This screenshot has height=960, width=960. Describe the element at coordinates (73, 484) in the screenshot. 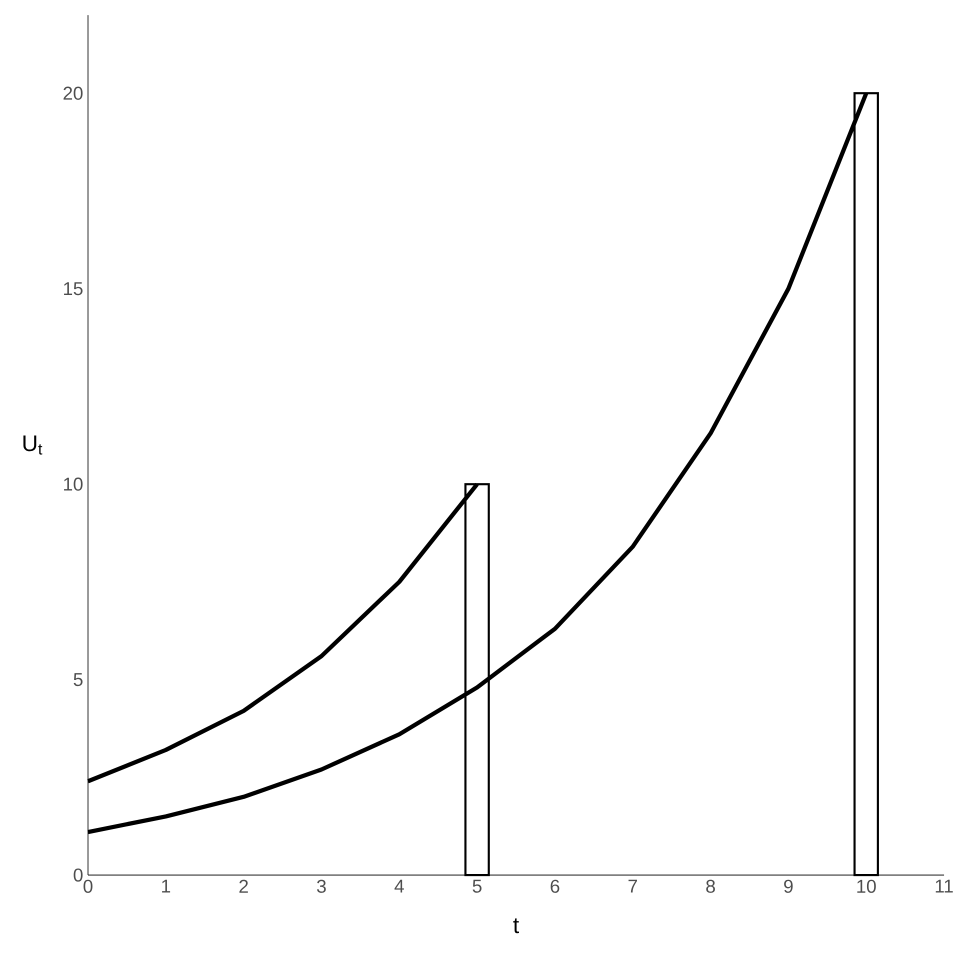

I see `y-tick-label: 10` at that location.